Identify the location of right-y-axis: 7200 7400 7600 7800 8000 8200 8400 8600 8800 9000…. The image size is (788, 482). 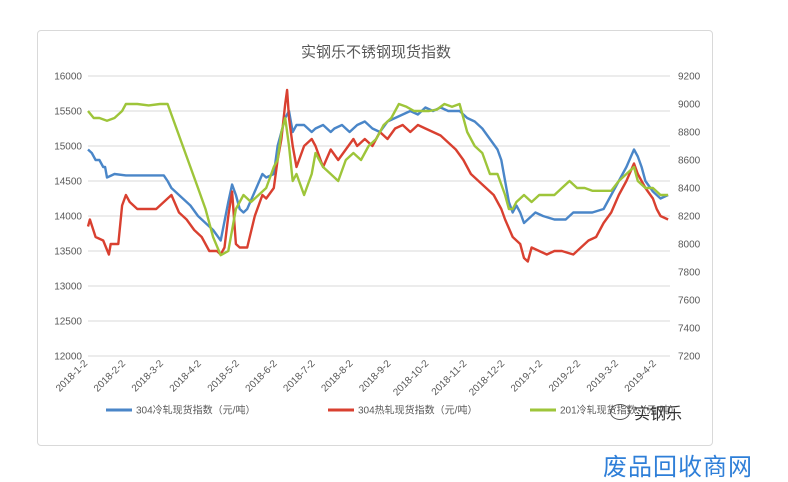
(689, 217).